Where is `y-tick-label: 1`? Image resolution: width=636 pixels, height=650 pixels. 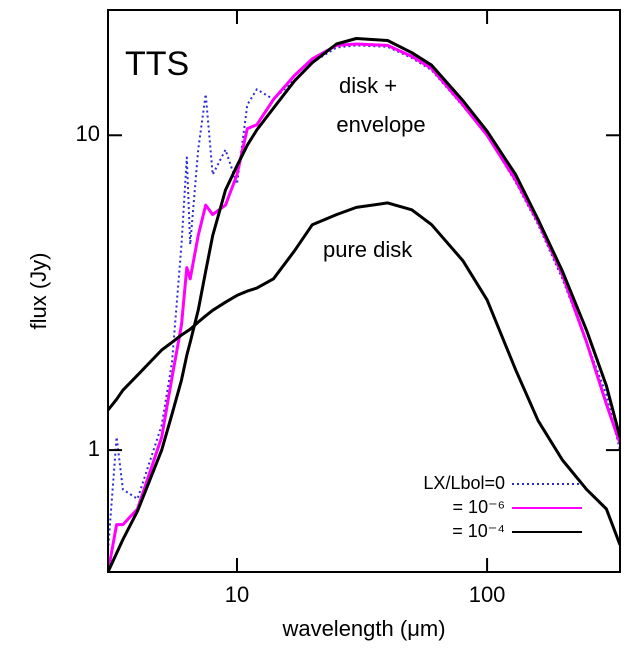
y-tick-label: 1 is located at coordinates (94, 448).